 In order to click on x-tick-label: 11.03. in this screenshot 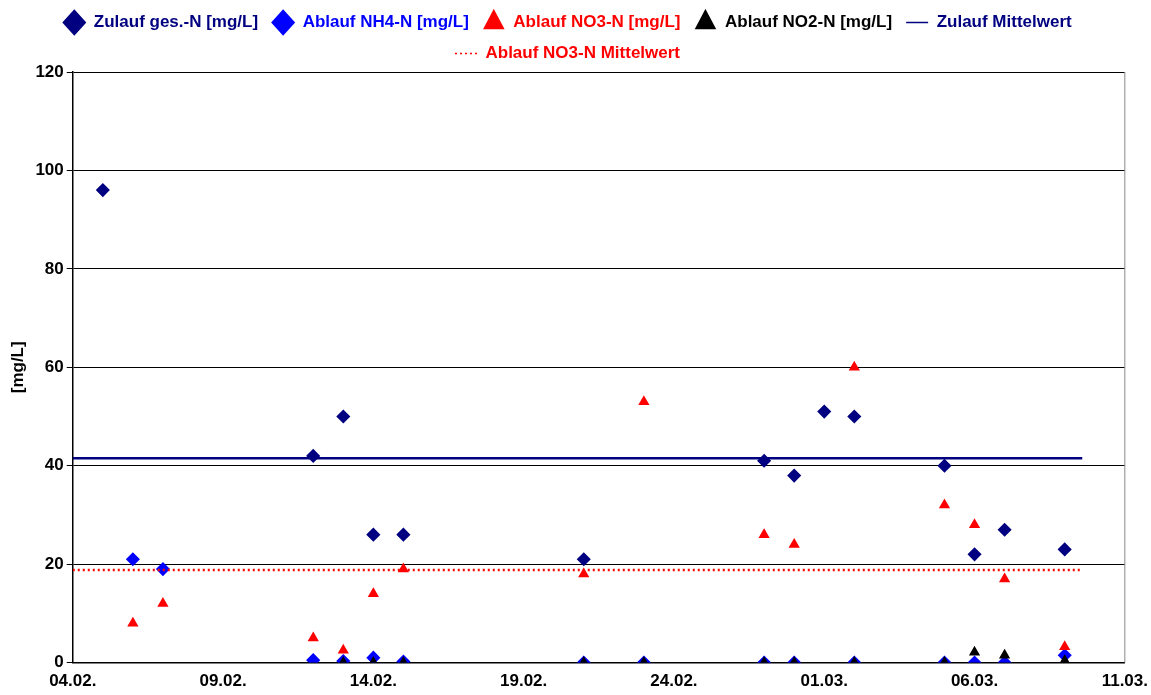, I will do `click(1124, 681)`.